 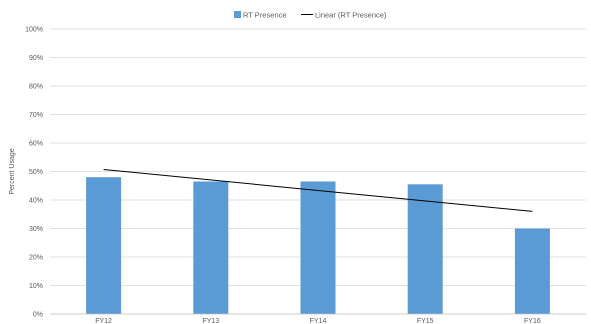 I want to click on y-tick-label: 10%, so click(x=36, y=286).